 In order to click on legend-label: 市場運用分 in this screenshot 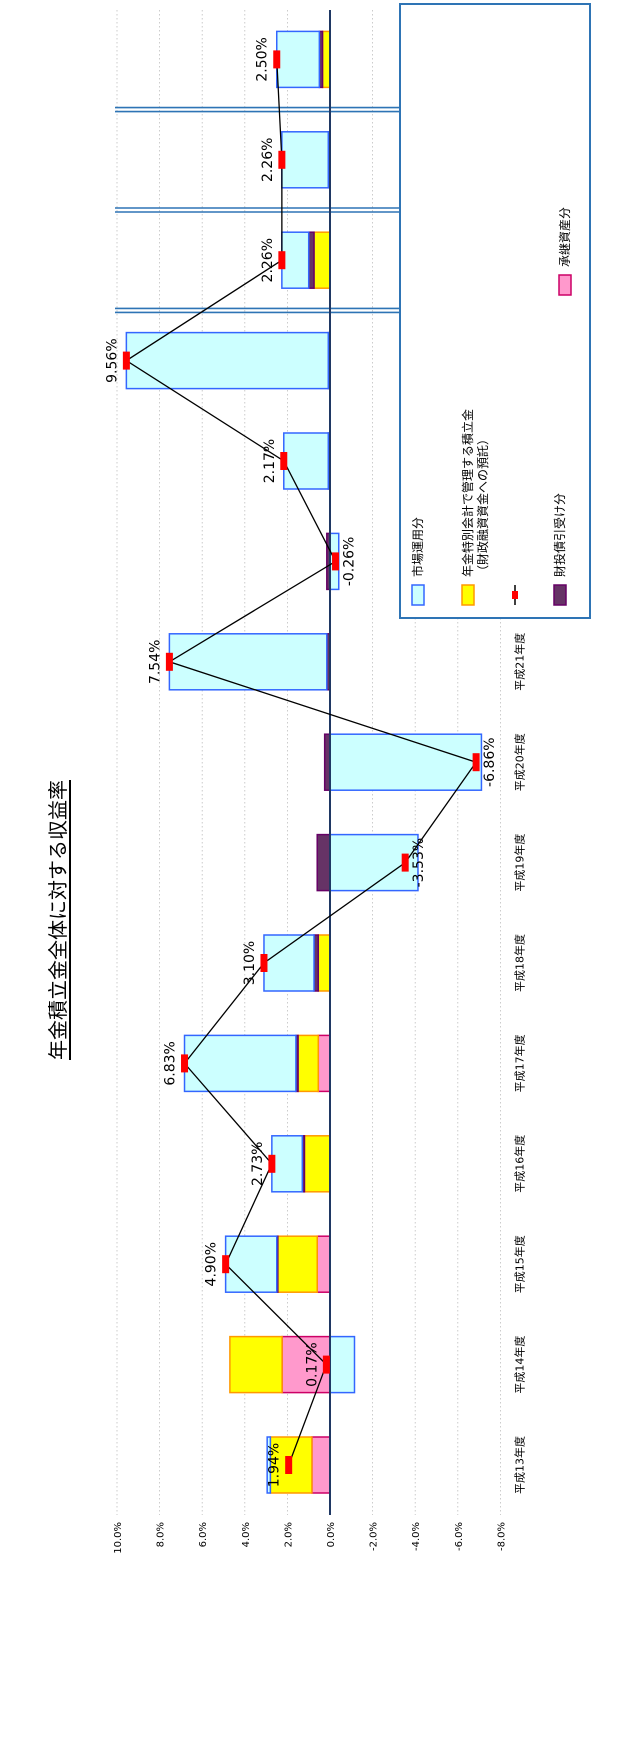, I will do `click(417, 547)`.